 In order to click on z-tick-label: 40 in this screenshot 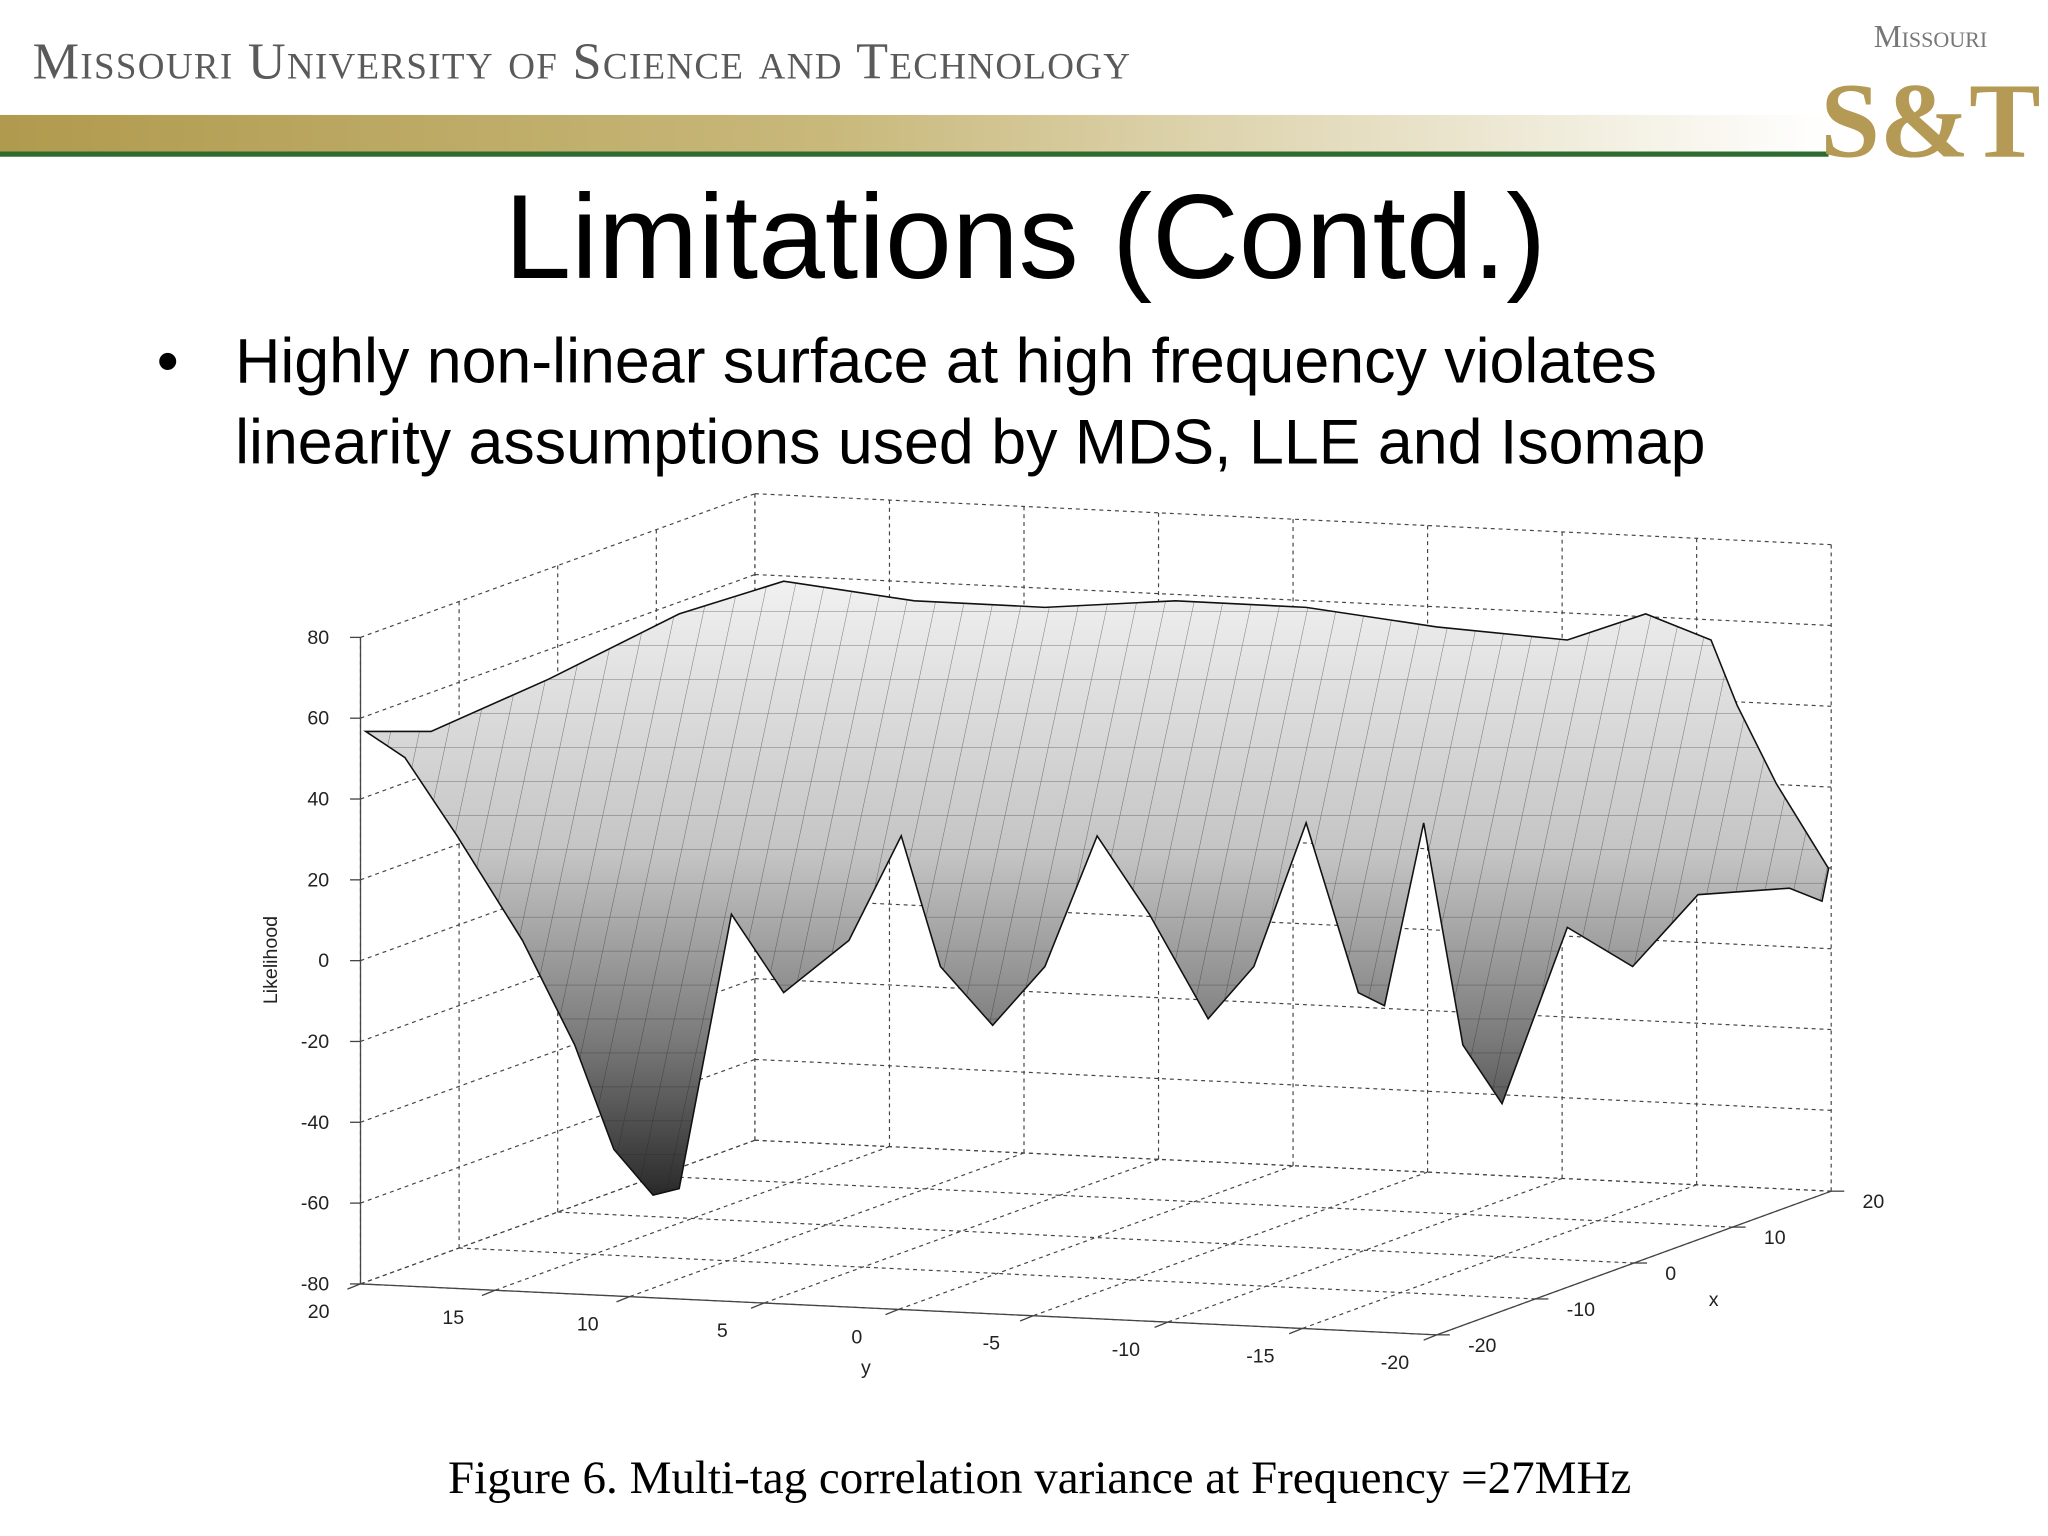, I will do `click(318, 800)`.